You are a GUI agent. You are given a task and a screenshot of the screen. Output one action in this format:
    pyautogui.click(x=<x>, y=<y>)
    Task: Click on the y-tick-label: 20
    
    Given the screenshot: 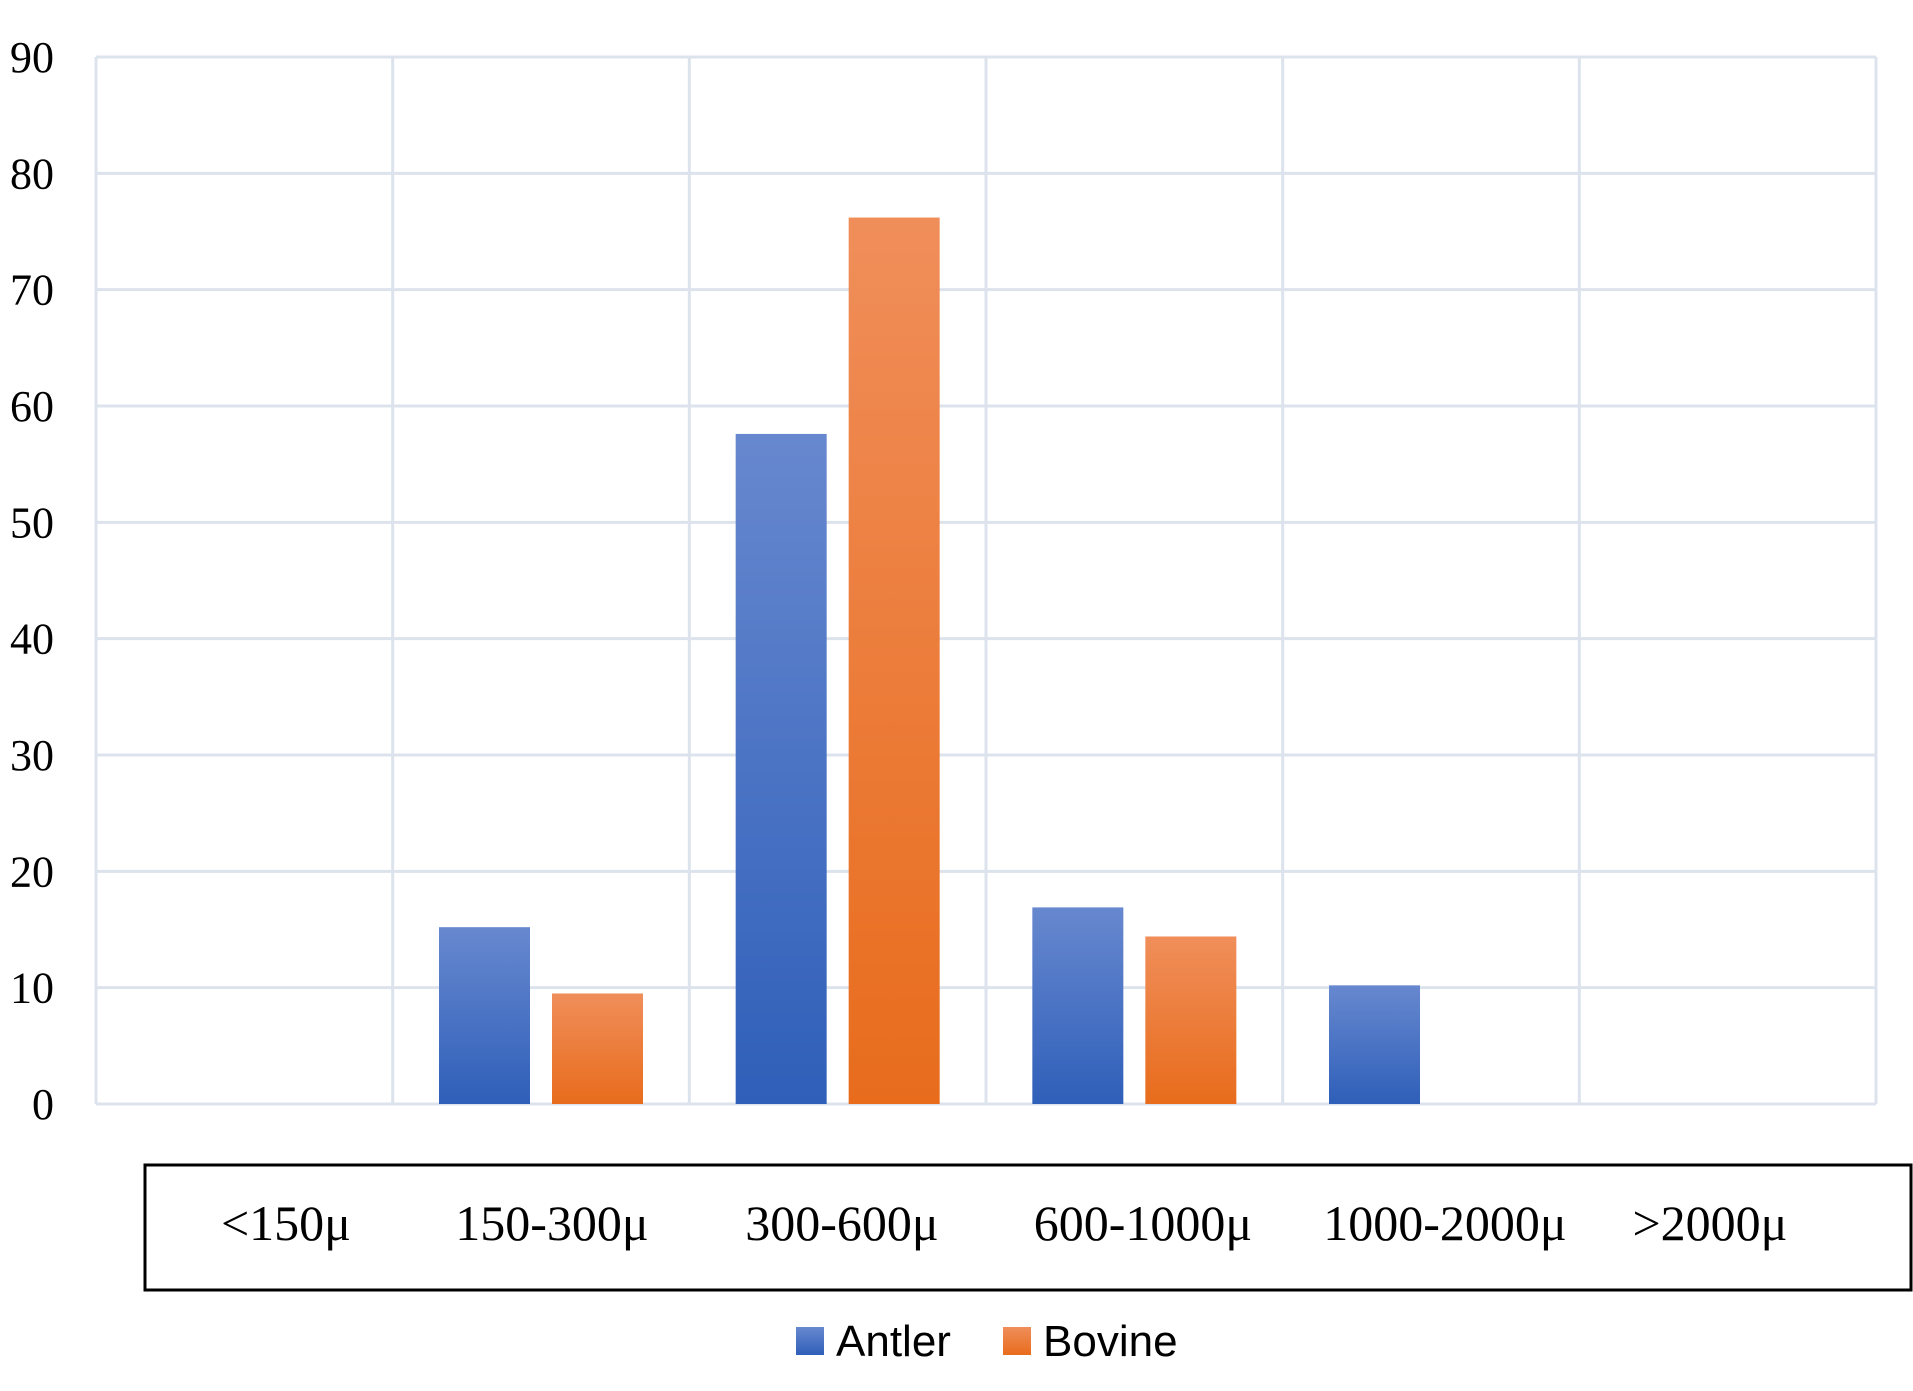 What is the action you would take?
    pyautogui.click(x=32, y=871)
    